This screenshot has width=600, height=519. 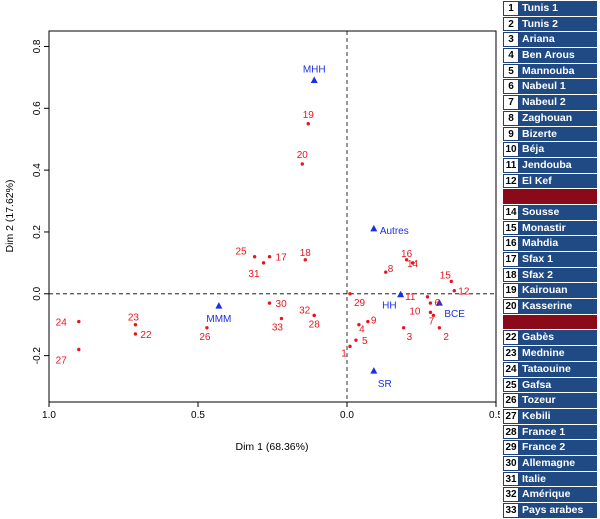 What do you see at coordinates (550, 9) in the screenshot?
I see `legend-row: 1 Tunis 1` at bounding box center [550, 9].